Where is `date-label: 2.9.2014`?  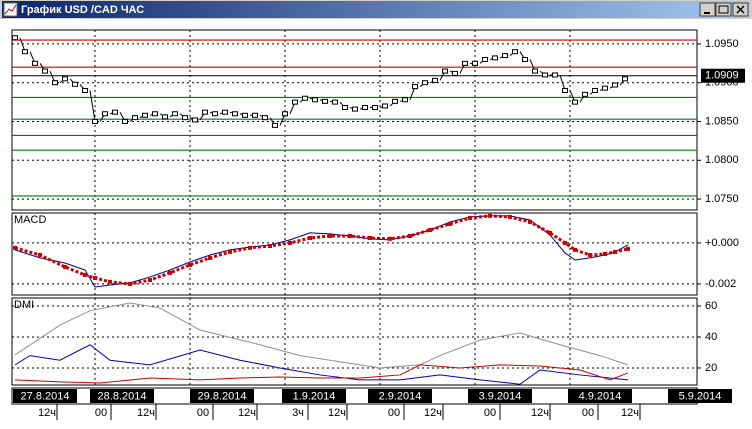
date-label: 2.9.2014 is located at coordinates (400, 396).